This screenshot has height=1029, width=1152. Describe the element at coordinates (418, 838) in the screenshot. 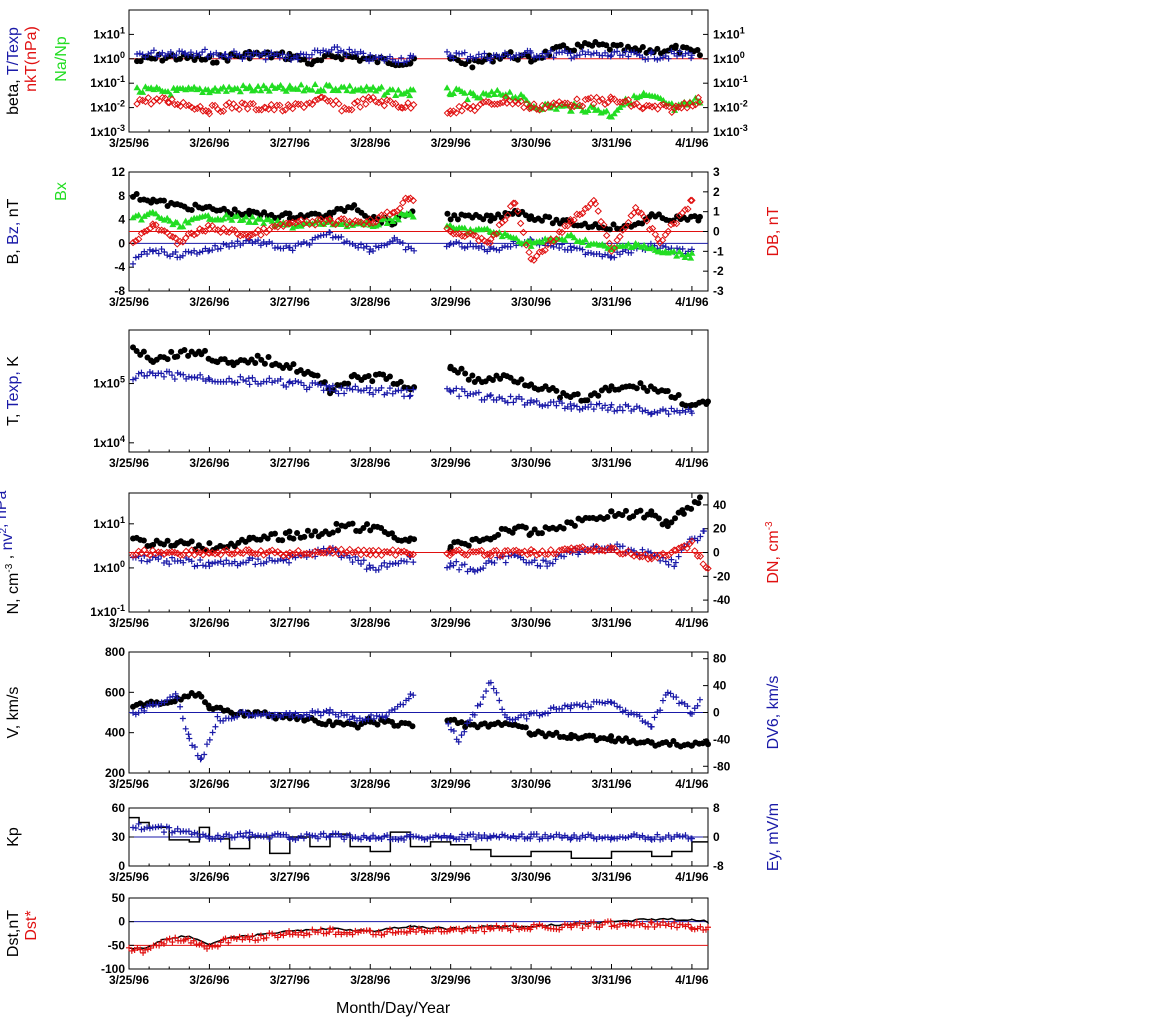

I see `step-line` at that location.